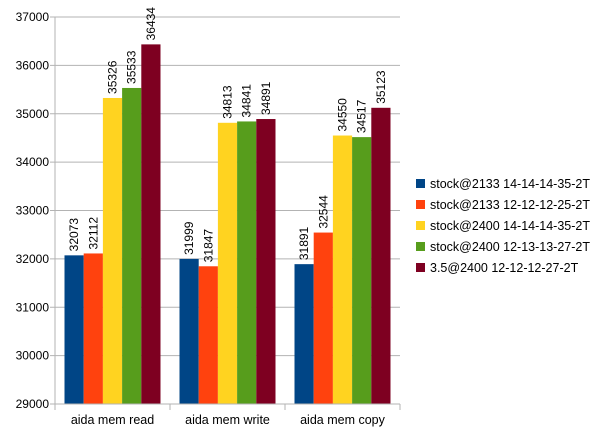 Image resolution: width=604 pixels, height=445 pixels. I want to click on y-tick-label: 33000, so click(33, 211).